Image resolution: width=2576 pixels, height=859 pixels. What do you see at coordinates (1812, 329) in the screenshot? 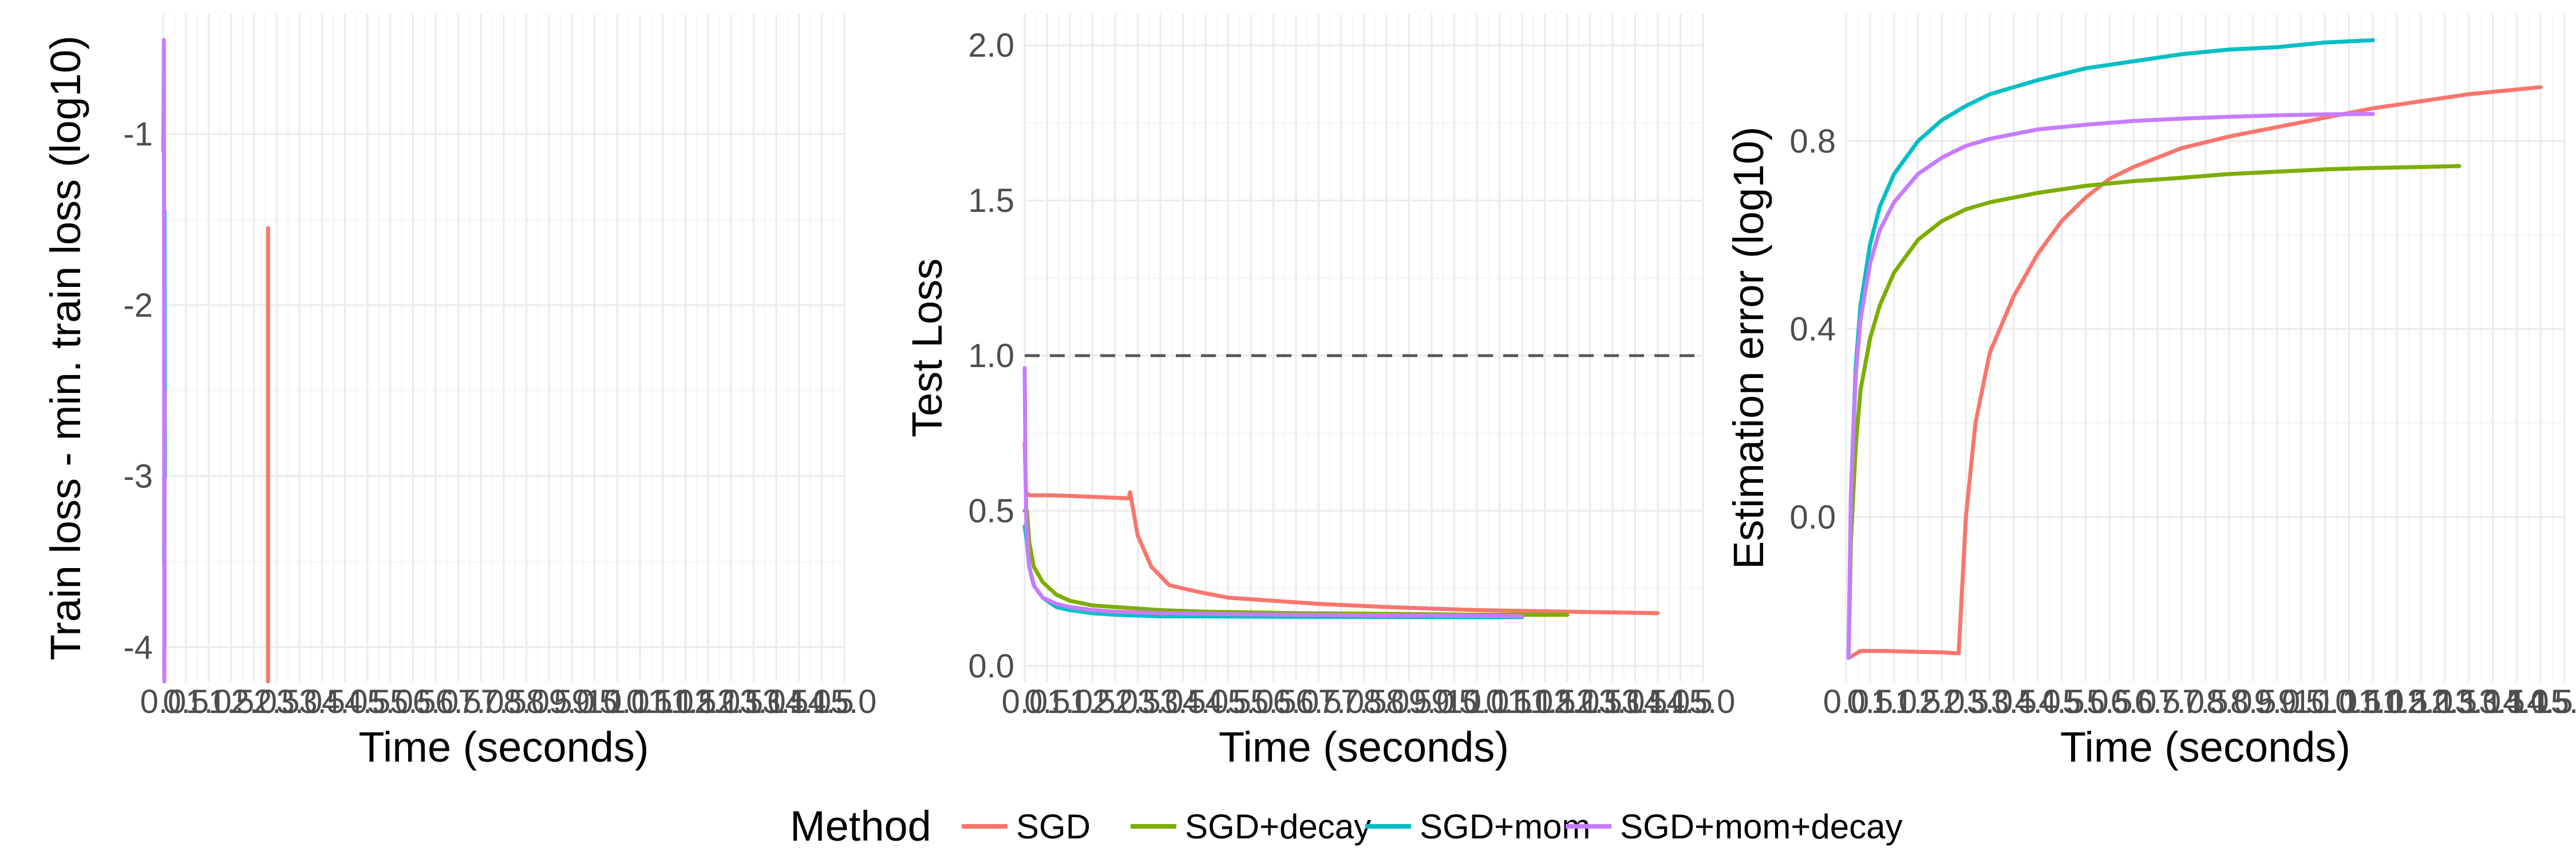
I see `y-tick-label: 0.4` at bounding box center [1812, 329].